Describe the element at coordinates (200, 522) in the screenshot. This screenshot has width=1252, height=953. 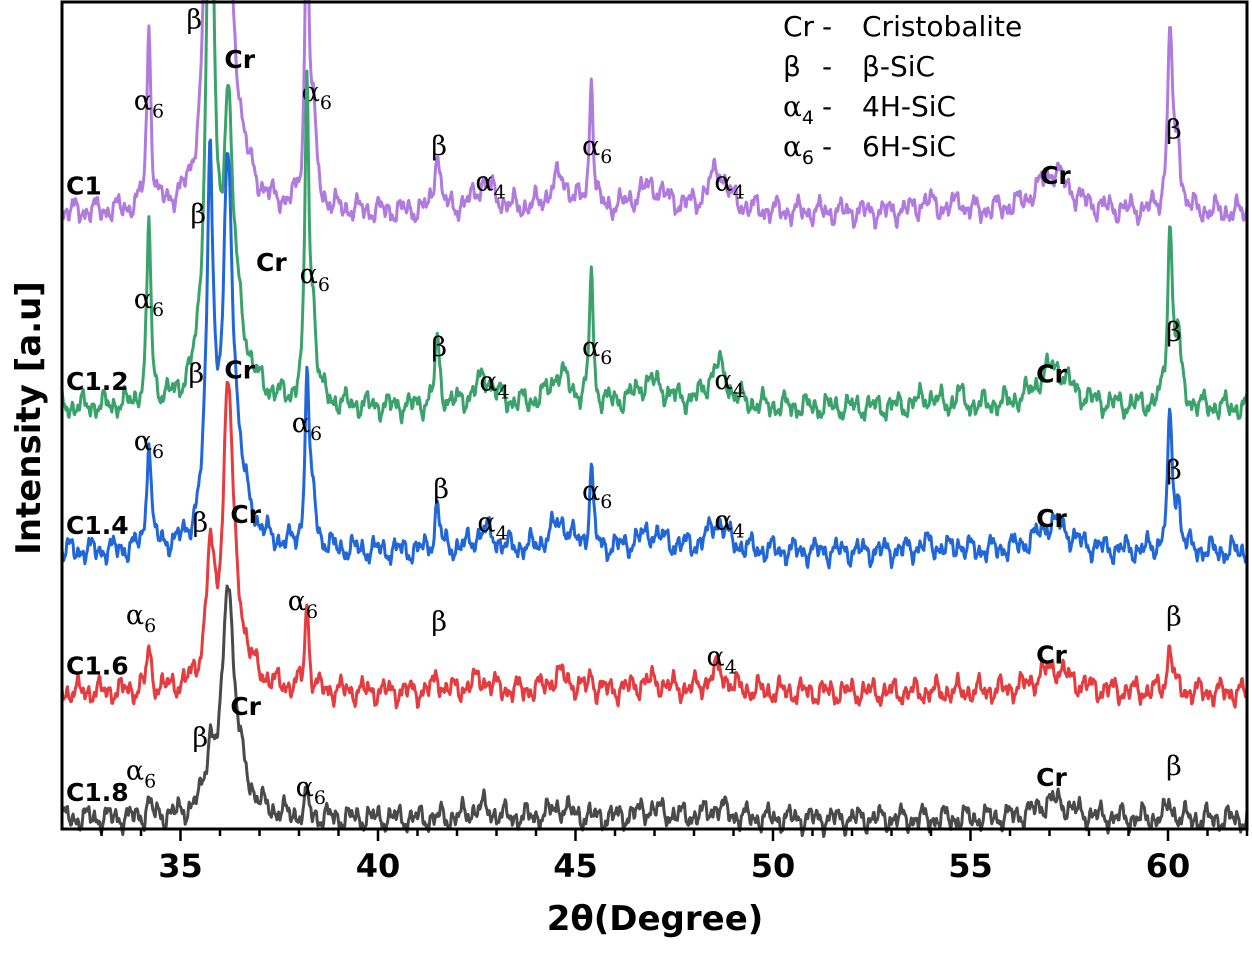
I see `peak-label-C1-6-1: β` at that location.